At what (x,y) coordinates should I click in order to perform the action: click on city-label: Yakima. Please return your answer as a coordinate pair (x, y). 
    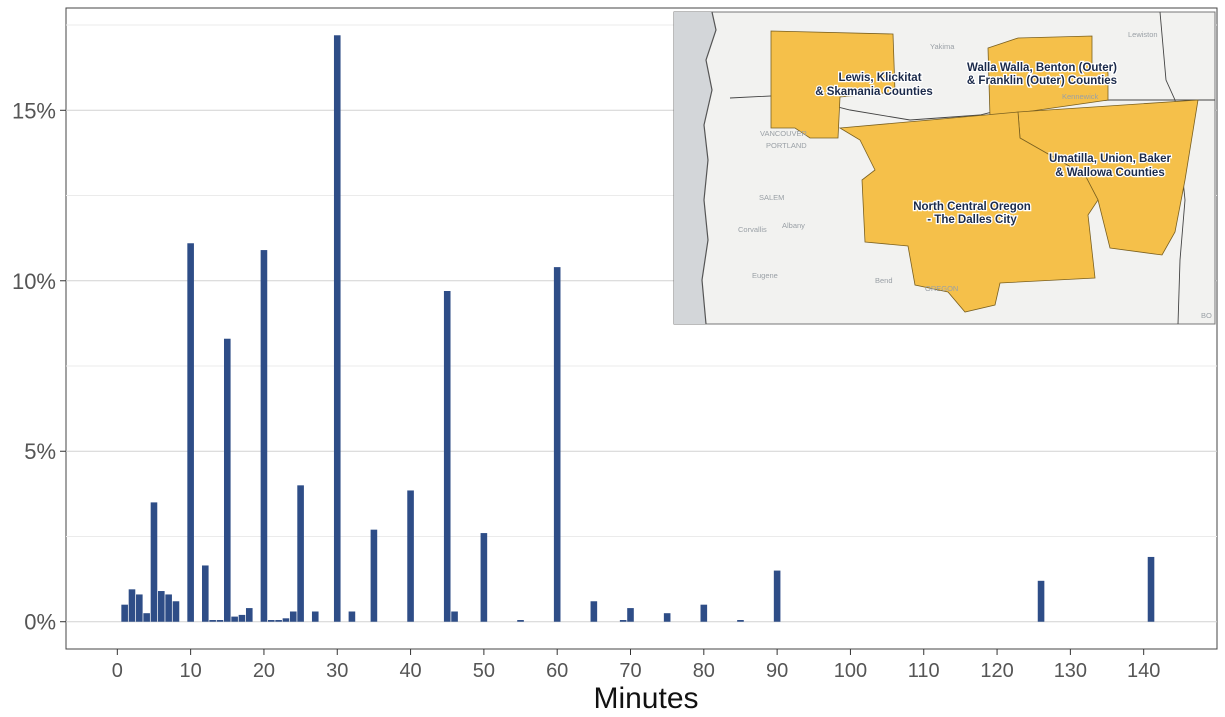
    Looking at the image, I should click on (942, 46).